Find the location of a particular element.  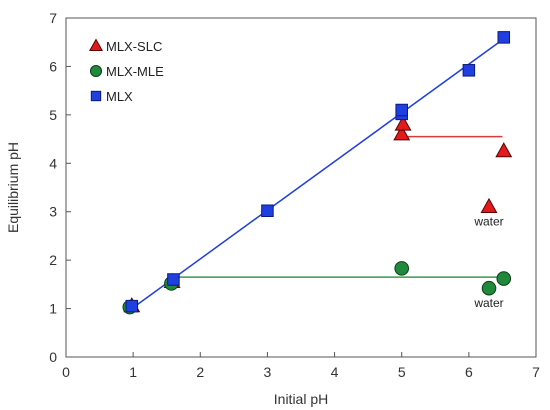

y-tick-label: 1 is located at coordinates (53, 309).